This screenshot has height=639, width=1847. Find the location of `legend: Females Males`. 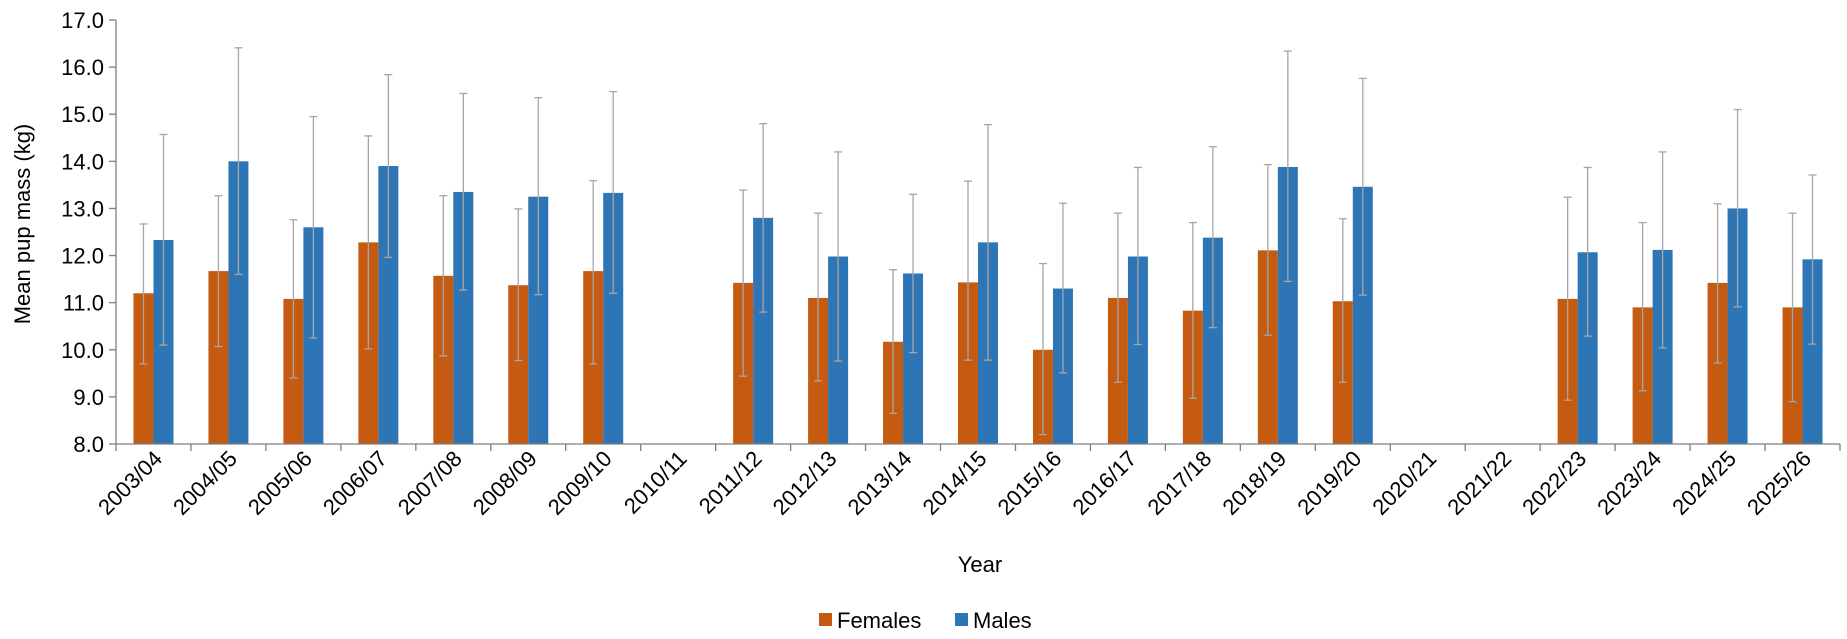

legend: Females Males is located at coordinates (925, 620).